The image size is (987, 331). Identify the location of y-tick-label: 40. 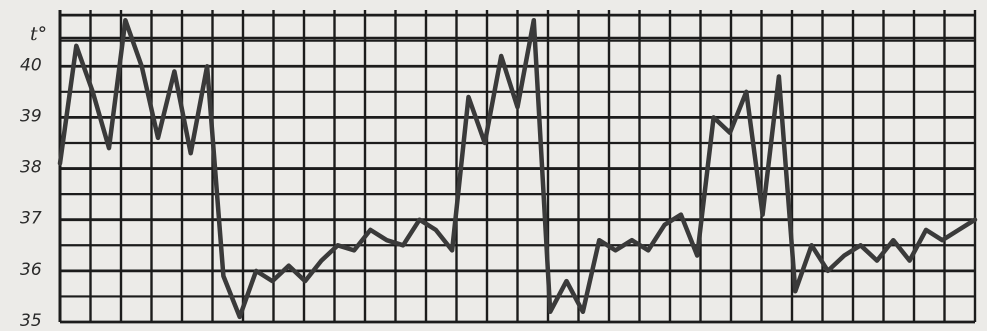
(31, 65).